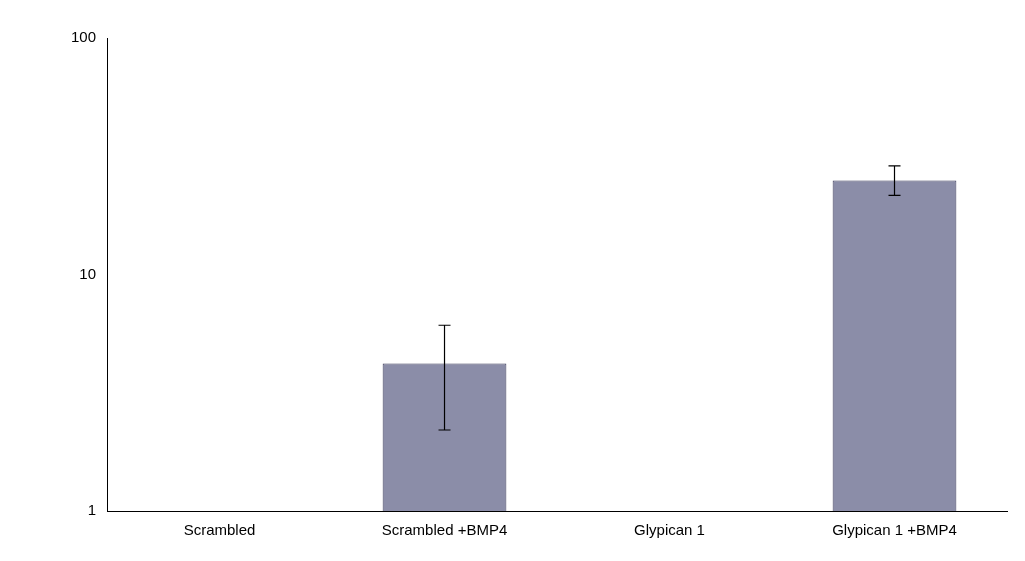 This screenshot has width=1025, height=561. What do you see at coordinates (219, 530) in the screenshot?
I see `x-tick-label: Scrambled` at bounding box center [219, 530].